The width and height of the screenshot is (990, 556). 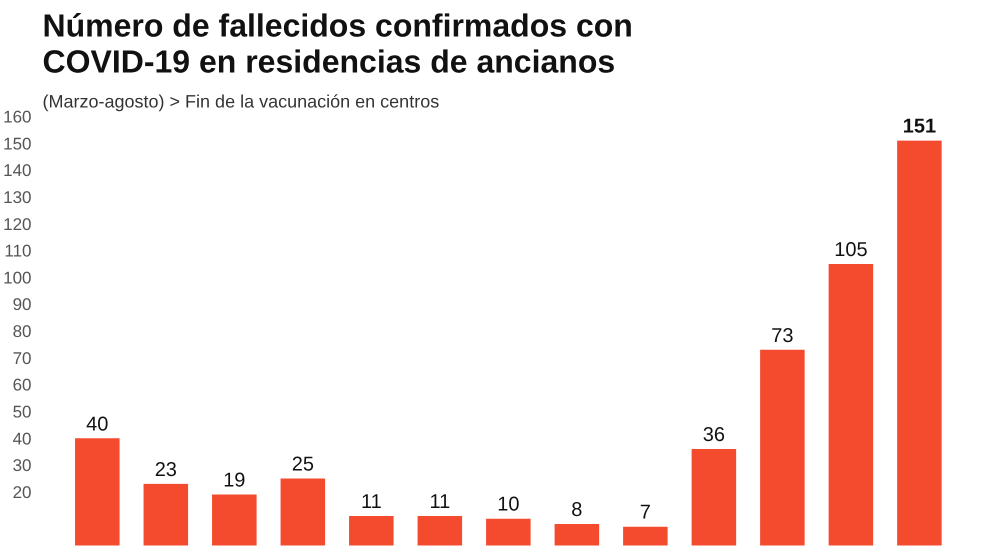 I want to click on data-label: 25, so click(x=303, y=464).